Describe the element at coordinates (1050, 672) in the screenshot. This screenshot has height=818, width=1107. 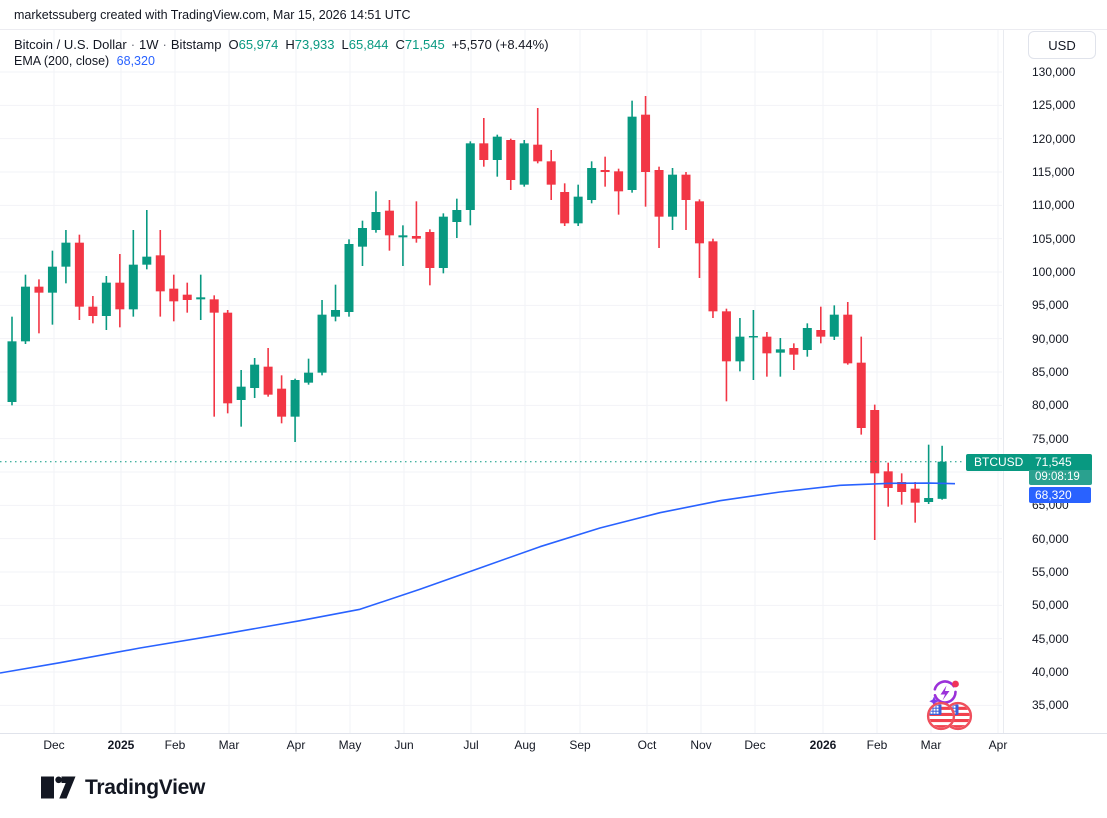
I see `price-tick-label: 40,000` at that location.